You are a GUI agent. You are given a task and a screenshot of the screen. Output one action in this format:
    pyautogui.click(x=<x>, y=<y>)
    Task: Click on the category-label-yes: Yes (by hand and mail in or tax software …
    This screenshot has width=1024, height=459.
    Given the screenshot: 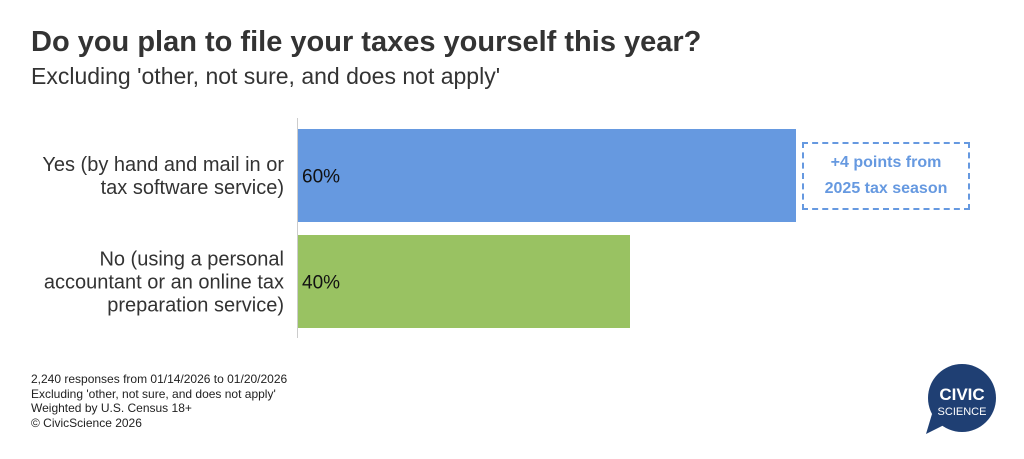 What is the action you would take?
    pyautogui.click(x=163, y=176)
    